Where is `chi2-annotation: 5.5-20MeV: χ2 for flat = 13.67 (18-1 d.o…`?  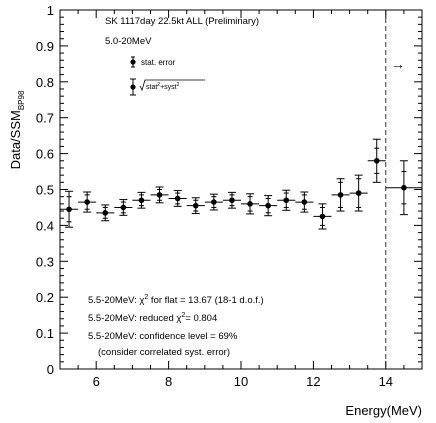
chi2-annotation: 5.5-20MeV: χ2 for flat = 13.67 (18-1 d.o… is located at coordinates (176, 300).